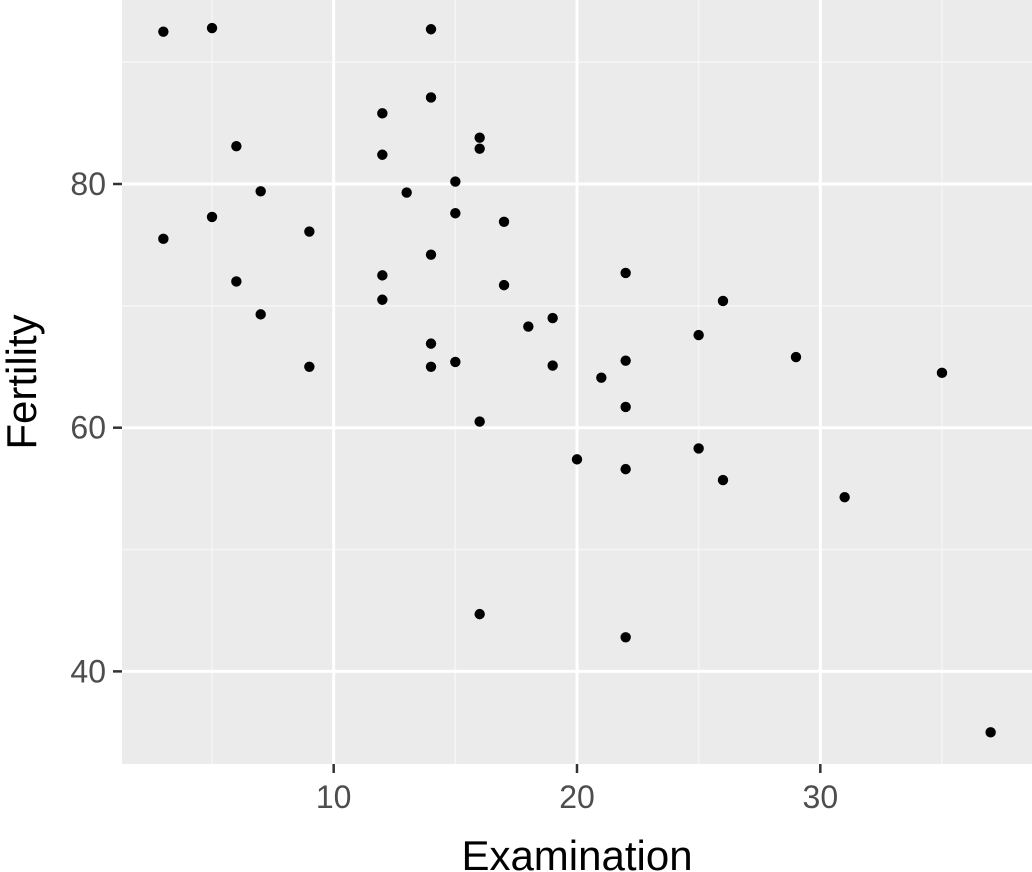 Image resolution: width=1032 pixels, height=872 pixels. What do you see at coordinates (334, 797) in the screenshot?
I see `x-tick-label: 10` at bounding box center [334, 797].